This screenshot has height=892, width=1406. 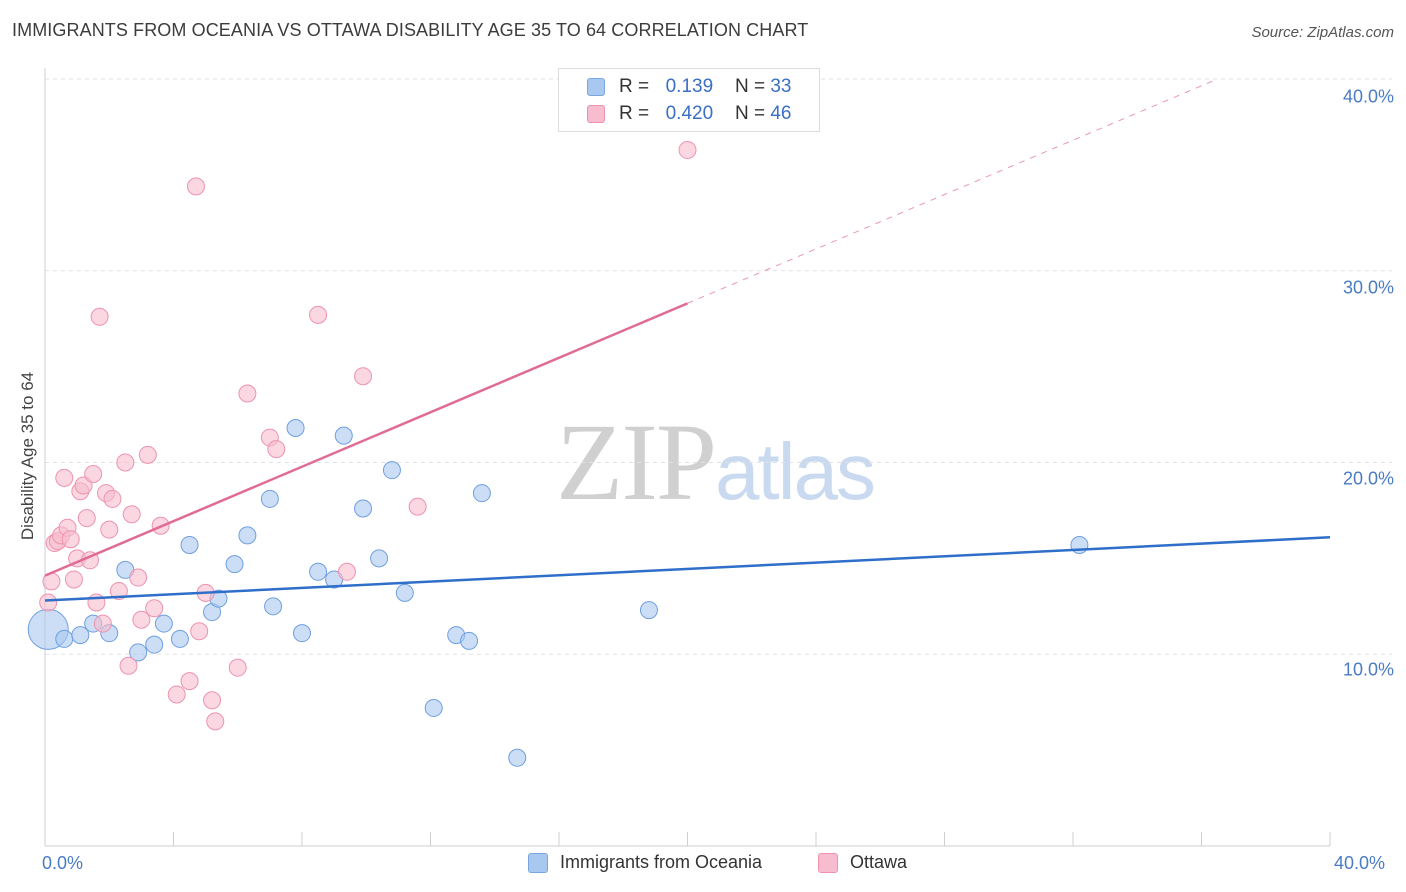 What do you see at coordinates (596, 114) in the screenshot?
I see `legend-swatch-pink` at bounding box center [596, 114].